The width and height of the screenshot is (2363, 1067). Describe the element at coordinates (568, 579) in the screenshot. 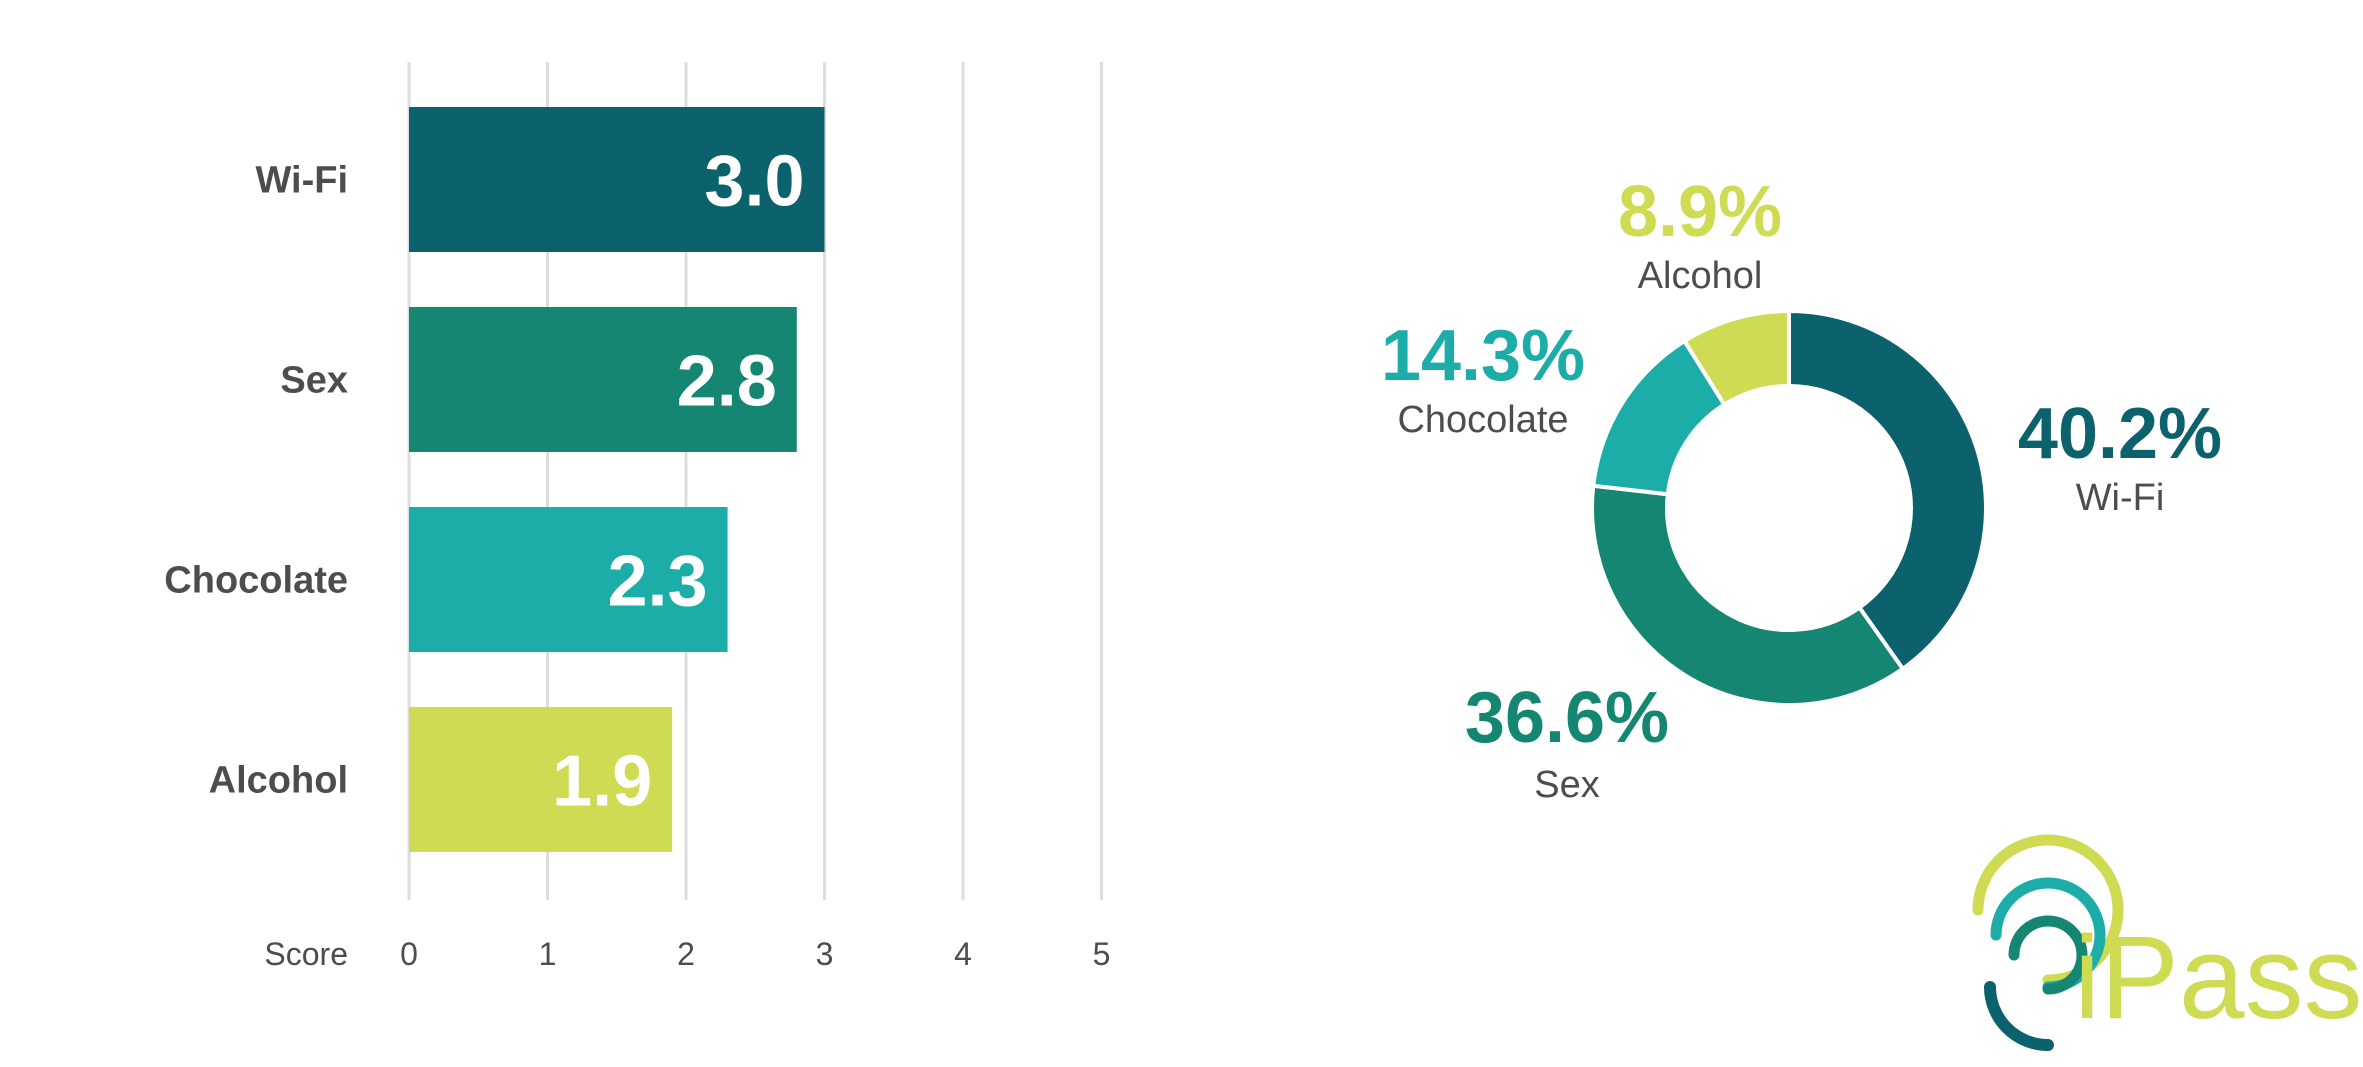

I see `bar-chocolate` at that location.